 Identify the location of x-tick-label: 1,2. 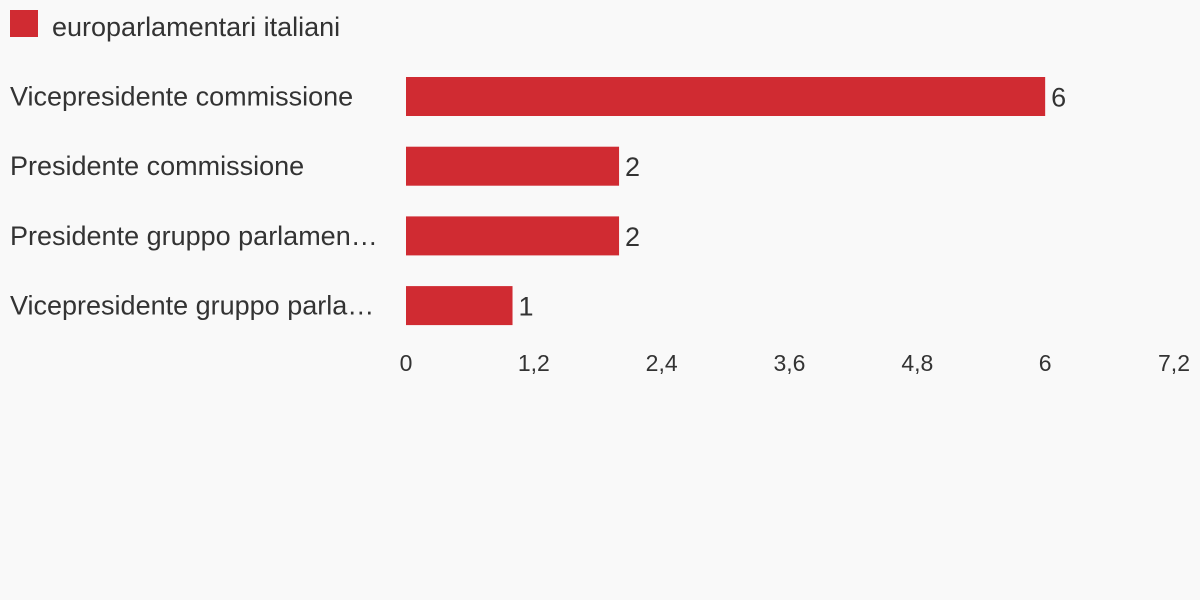
(534, 363).